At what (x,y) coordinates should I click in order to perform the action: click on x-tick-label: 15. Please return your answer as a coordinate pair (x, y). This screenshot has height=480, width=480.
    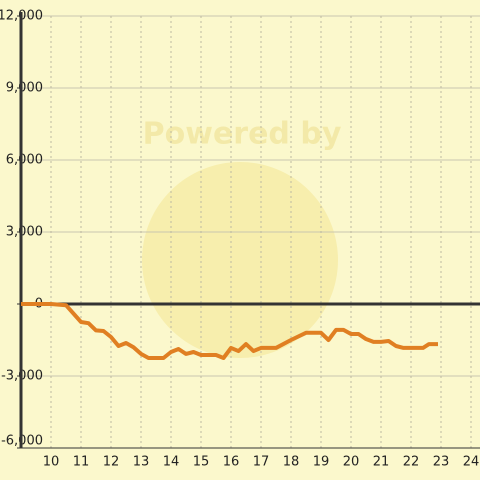
    Looking at the image, I should click on (201, 462).